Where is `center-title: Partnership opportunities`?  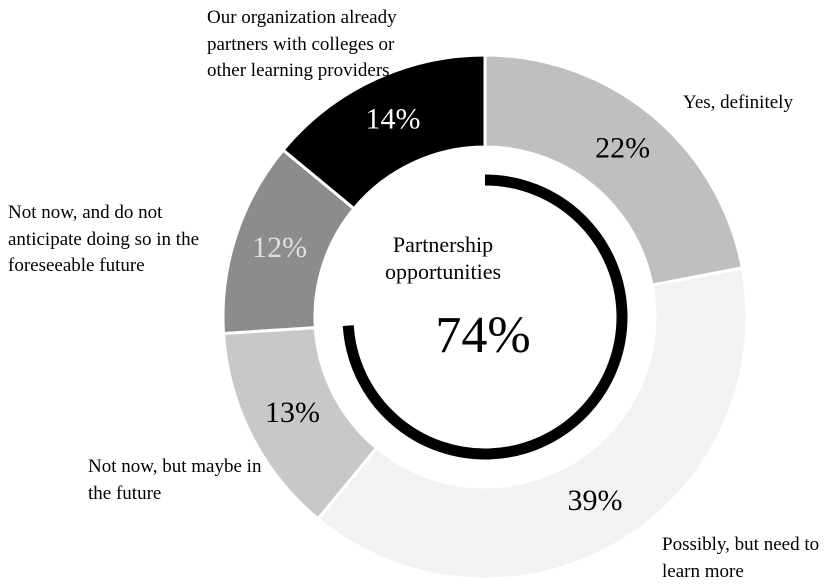
center-title: Partnership opportunities is located at coordinates (443, 258).